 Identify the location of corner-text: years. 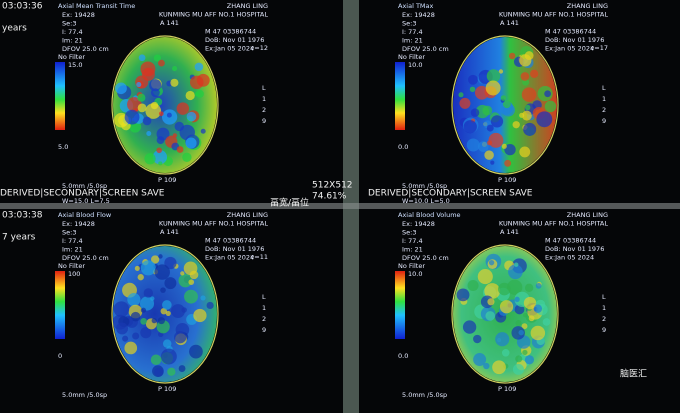
(14, 29).